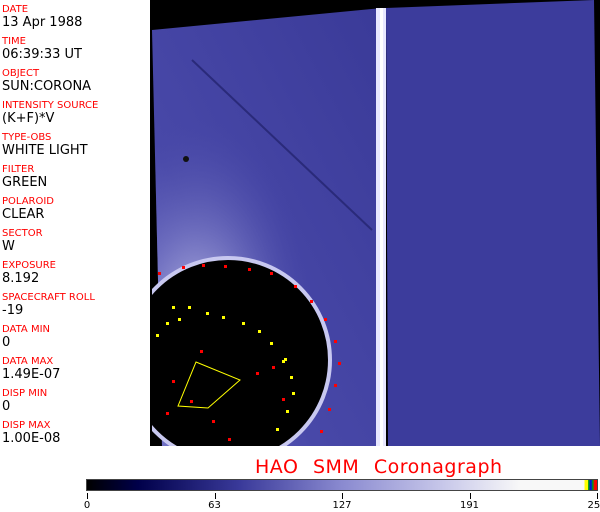 The width and height of the screenshot is (600, 512). I want to click on field-label: TYPE-OBS, so click(27, 137).